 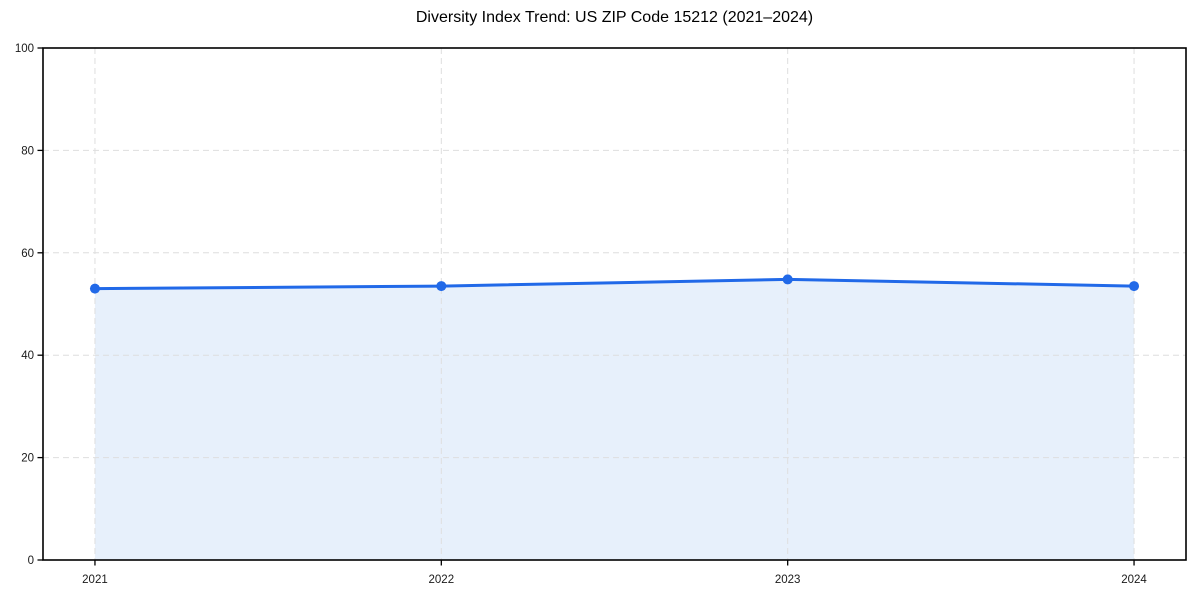 What do you see at coordinates (442, 580) in the screenshot?
I see `x-tick-label-2022: 2022` at bounding box center [442, 580].